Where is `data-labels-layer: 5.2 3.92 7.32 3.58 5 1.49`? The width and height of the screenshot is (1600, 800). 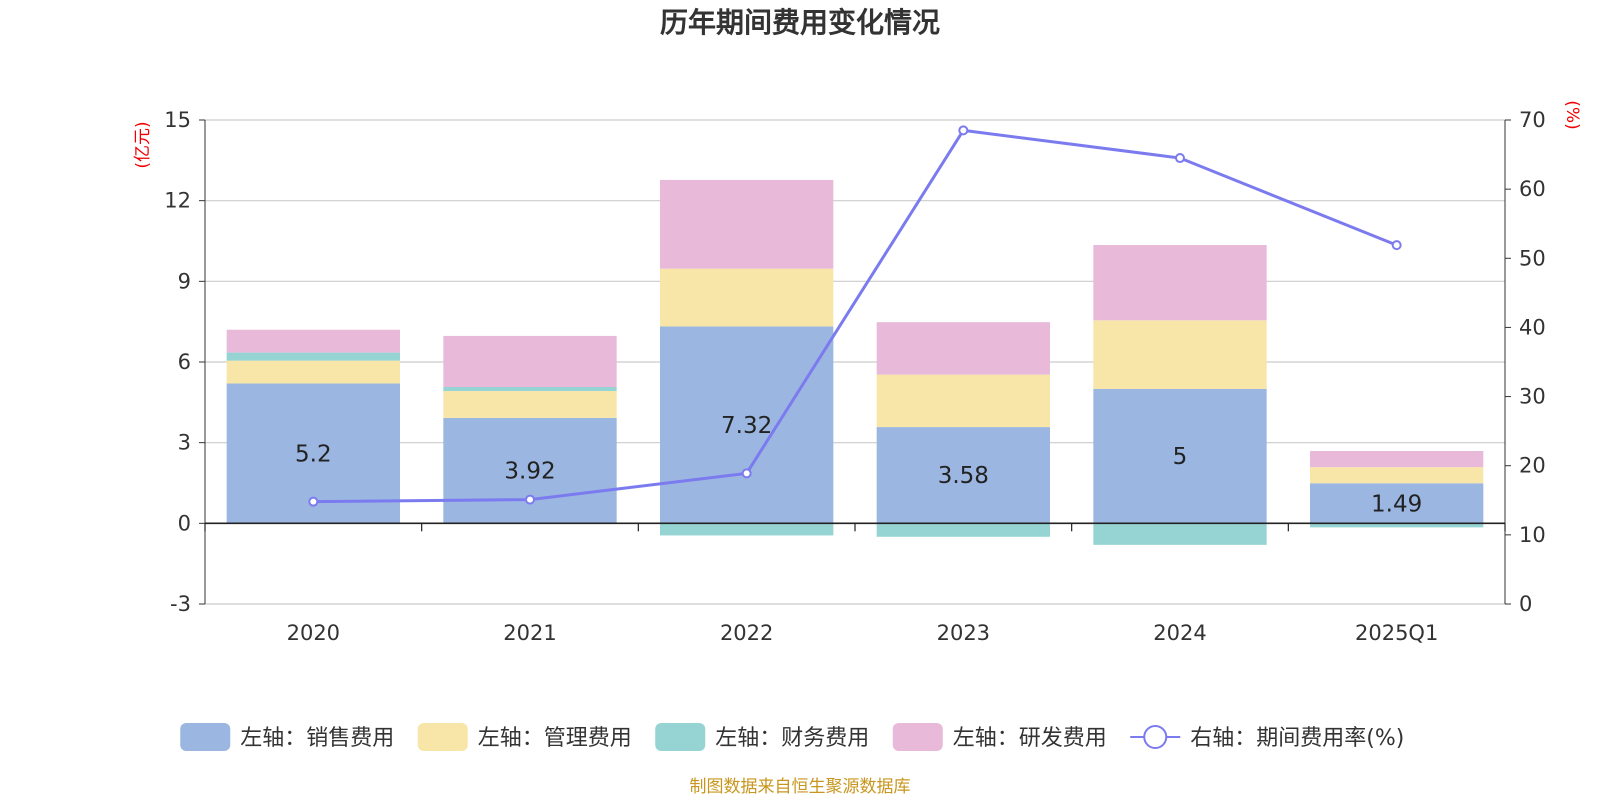 data-labels-layer: 5.2 3.92 7.32 3.58 5 1.49 is located at coordinates (858, 465).